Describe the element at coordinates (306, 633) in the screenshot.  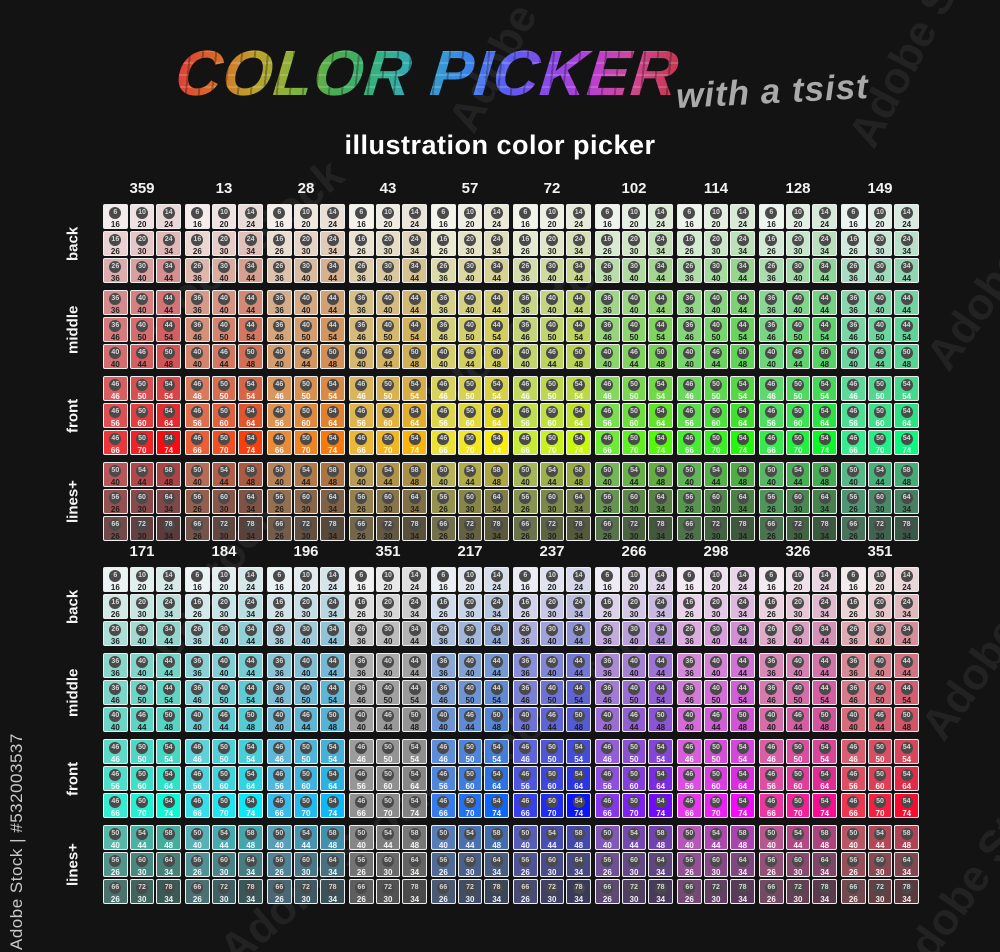
I see `swatch-cell: 30 40` at that location.